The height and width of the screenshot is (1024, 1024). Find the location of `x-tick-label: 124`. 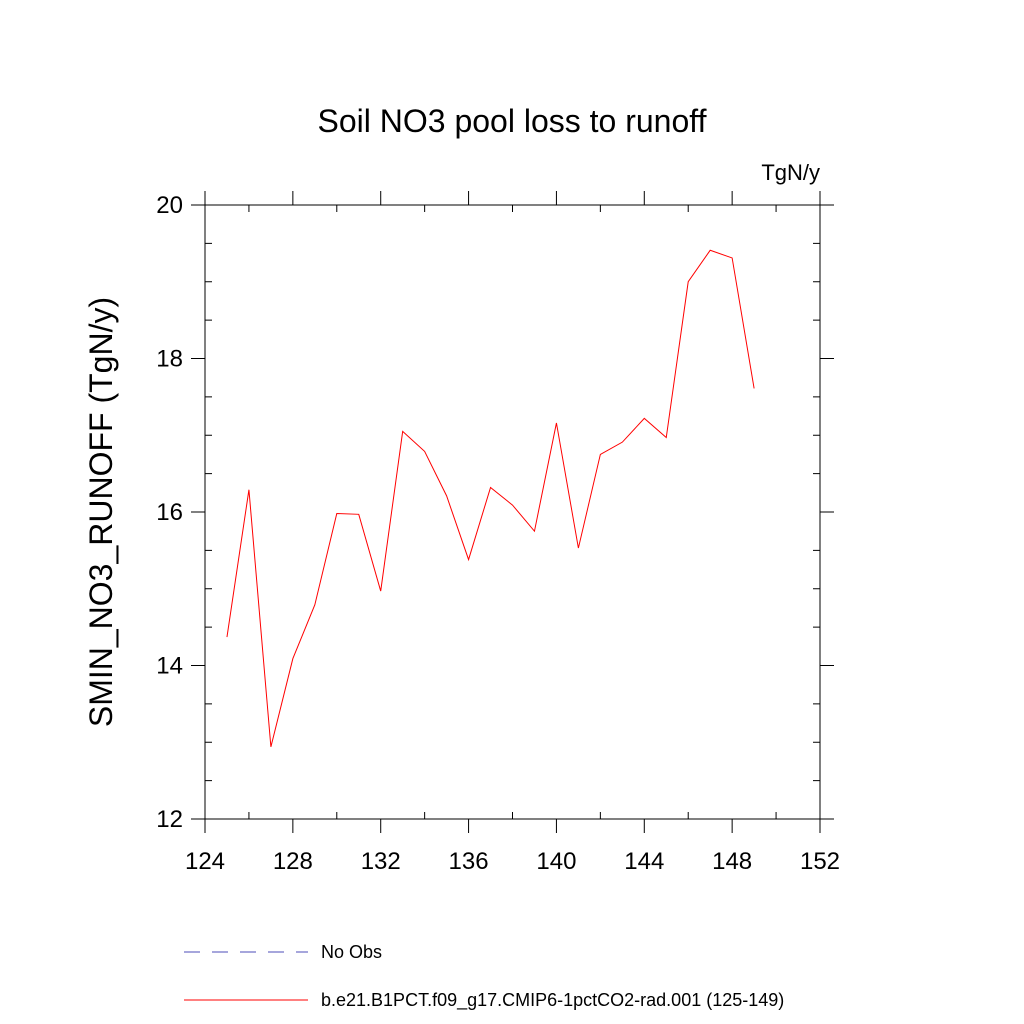

x-tick-label: 124 is located at coordinates (205, 861).